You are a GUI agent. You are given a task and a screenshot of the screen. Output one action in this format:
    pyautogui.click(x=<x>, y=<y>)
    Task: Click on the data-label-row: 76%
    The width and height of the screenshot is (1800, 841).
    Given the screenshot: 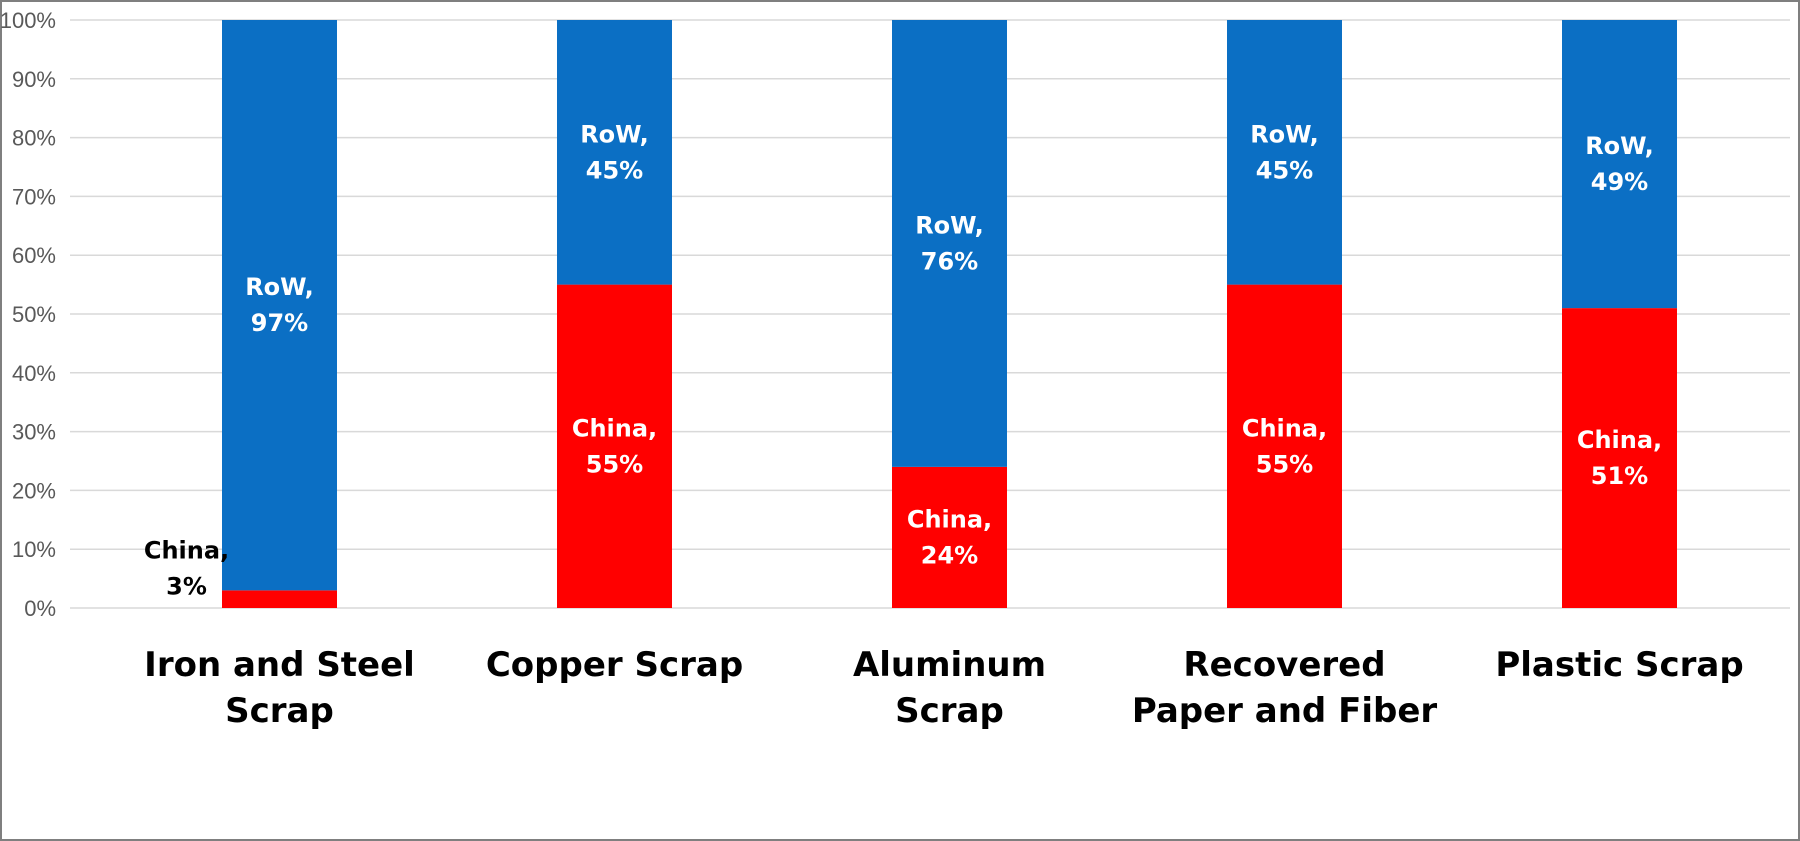 What is the action you would take?
    pyautogui.click(x=949, y=261)
    